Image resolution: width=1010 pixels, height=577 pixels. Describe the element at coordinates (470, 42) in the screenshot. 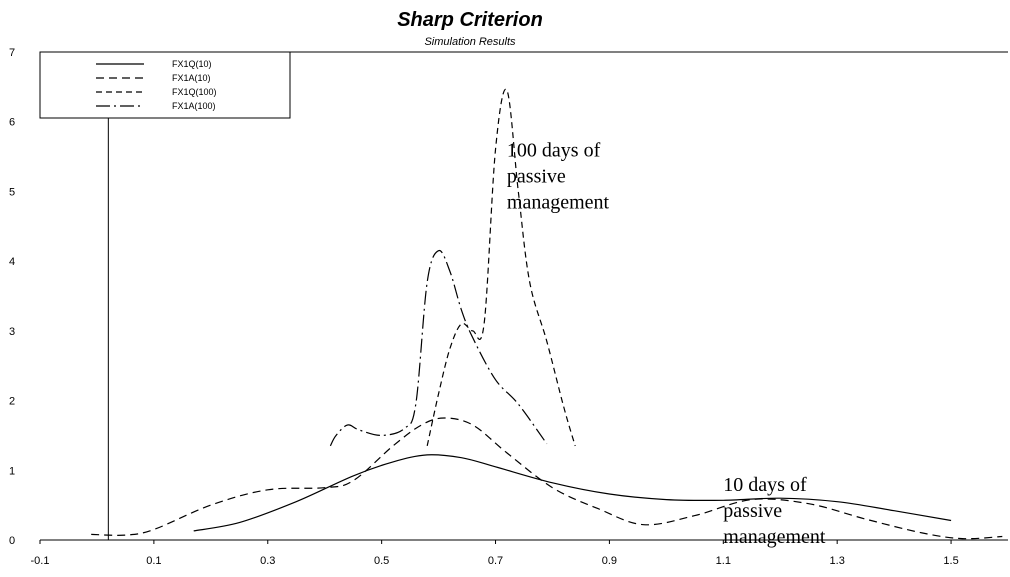

I see `chart-subtitle: Simulation Results` at that location.